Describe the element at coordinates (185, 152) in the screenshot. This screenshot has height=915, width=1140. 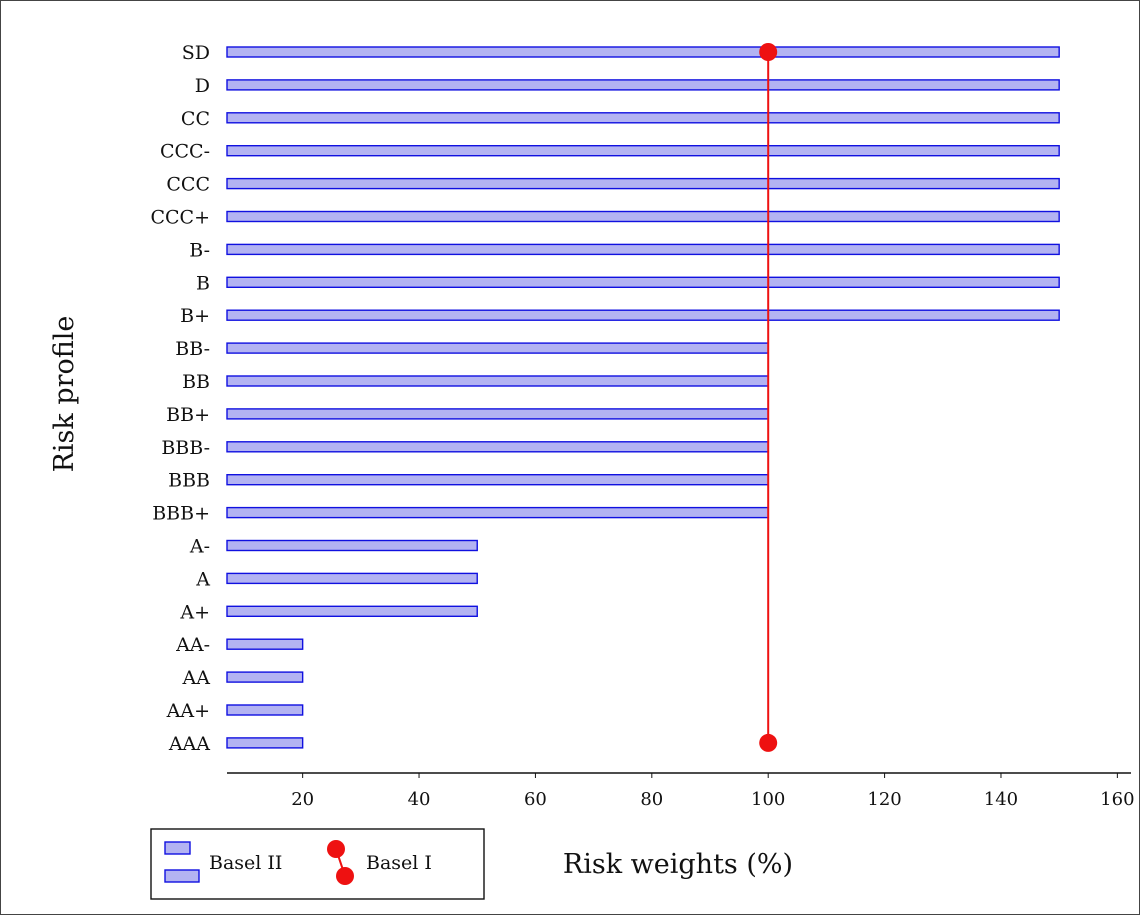
I see `category-label-cccminus: CCC-` at that location.